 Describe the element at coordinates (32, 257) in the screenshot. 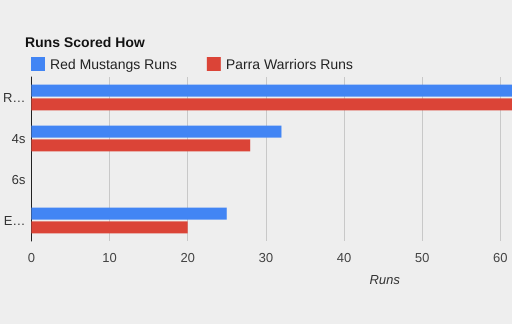

I see `x-tick-label: 0` at that location.